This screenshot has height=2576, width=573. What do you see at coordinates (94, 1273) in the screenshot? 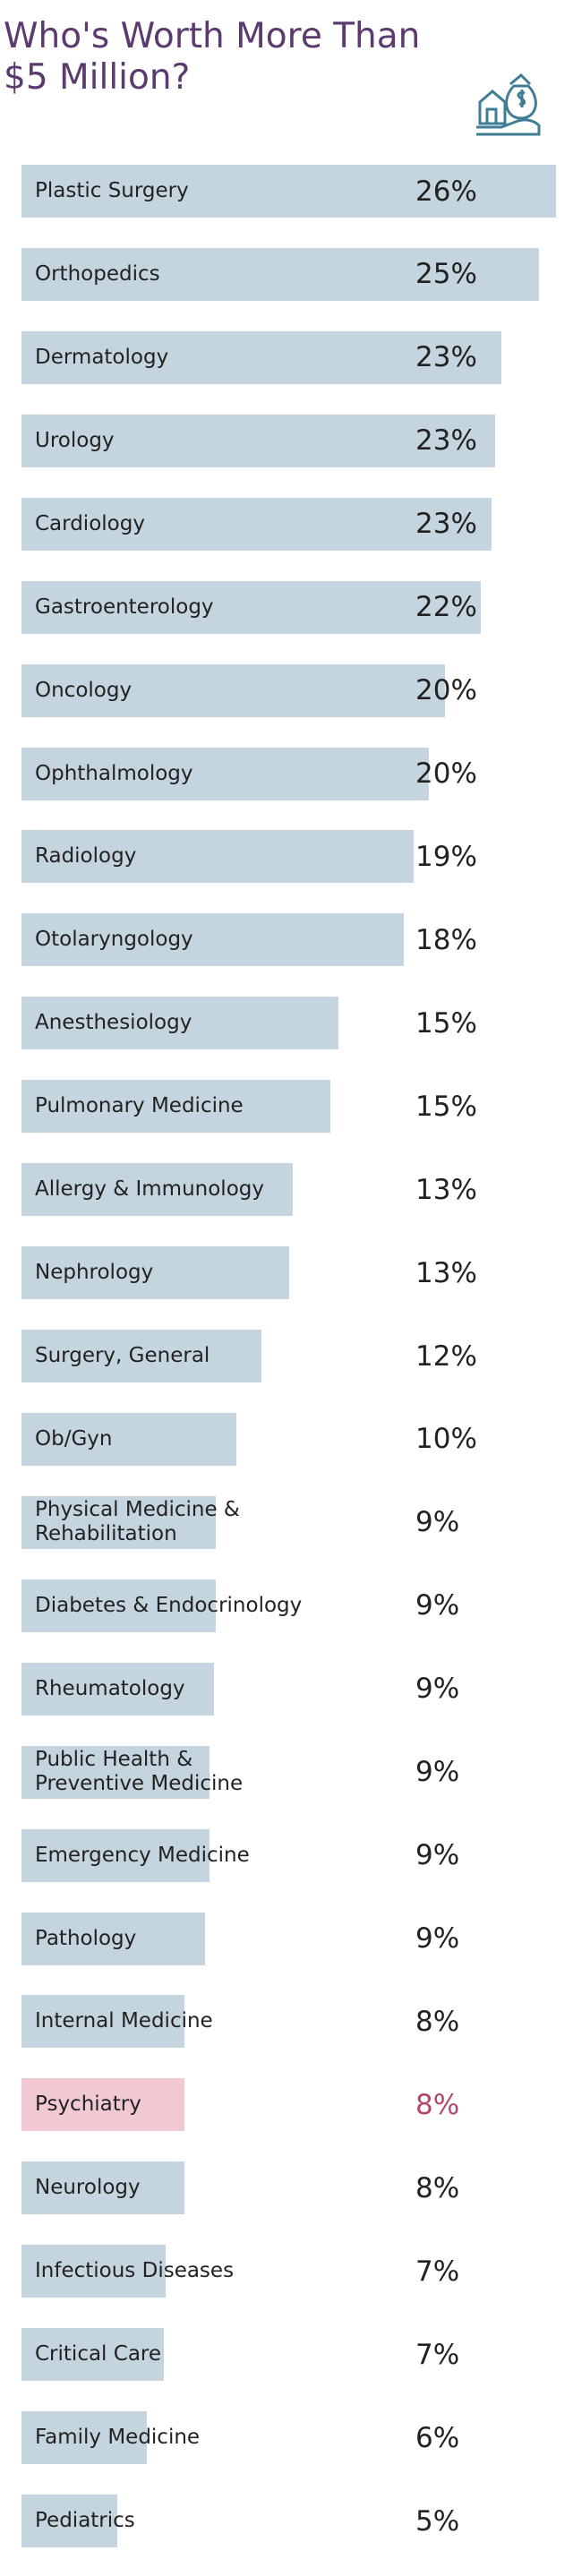
I see `category-label: Nephrology` at bounding box center [94, 1273].